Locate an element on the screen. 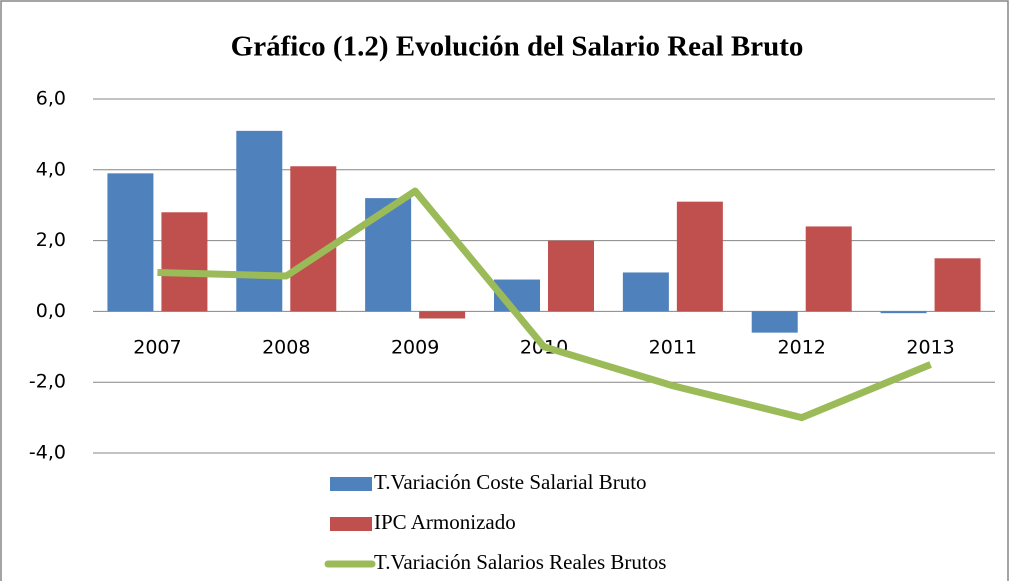 This screenshot has height=581, width=1011. x-tick-label: 2011 is located at coordinates (673, 348).